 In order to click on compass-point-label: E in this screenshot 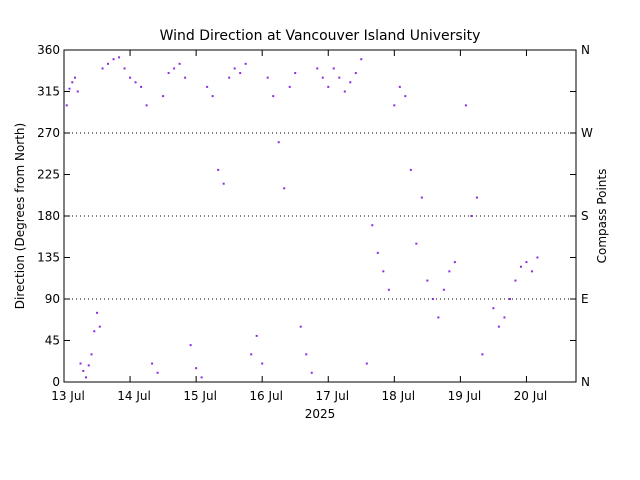, I will do `click(585, 299)`.